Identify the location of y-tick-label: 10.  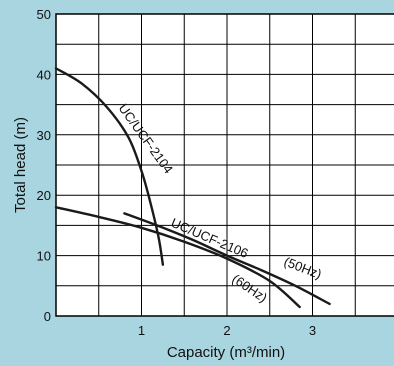
(44, 256).